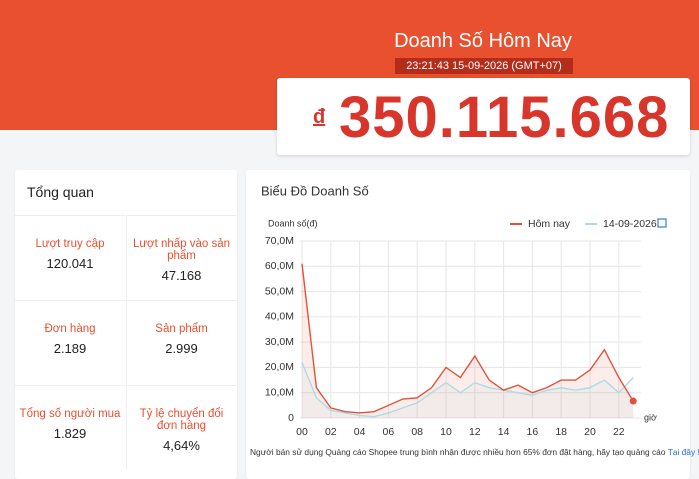  I want to click on stat-value: 47.168, so click(181, 275).